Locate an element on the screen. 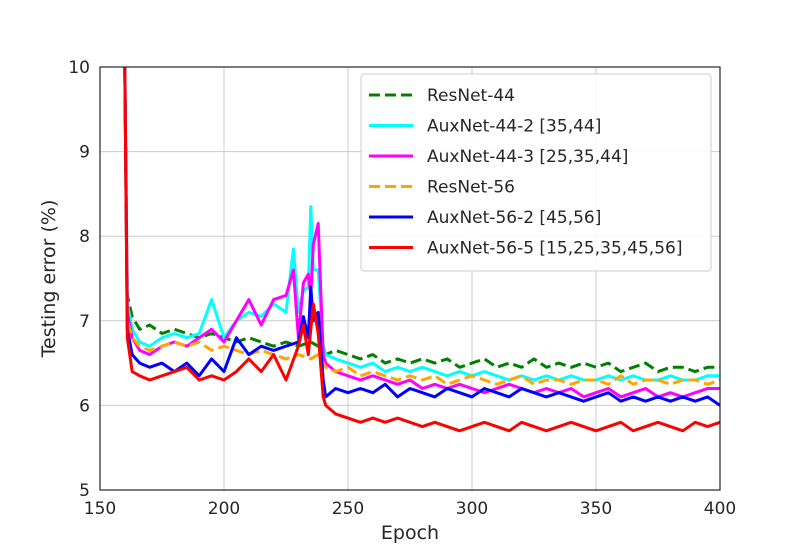 Image resolution: width=800 pixels, height=550 pixels. x-tick-label: 400 is located at coordinates (720, 509).